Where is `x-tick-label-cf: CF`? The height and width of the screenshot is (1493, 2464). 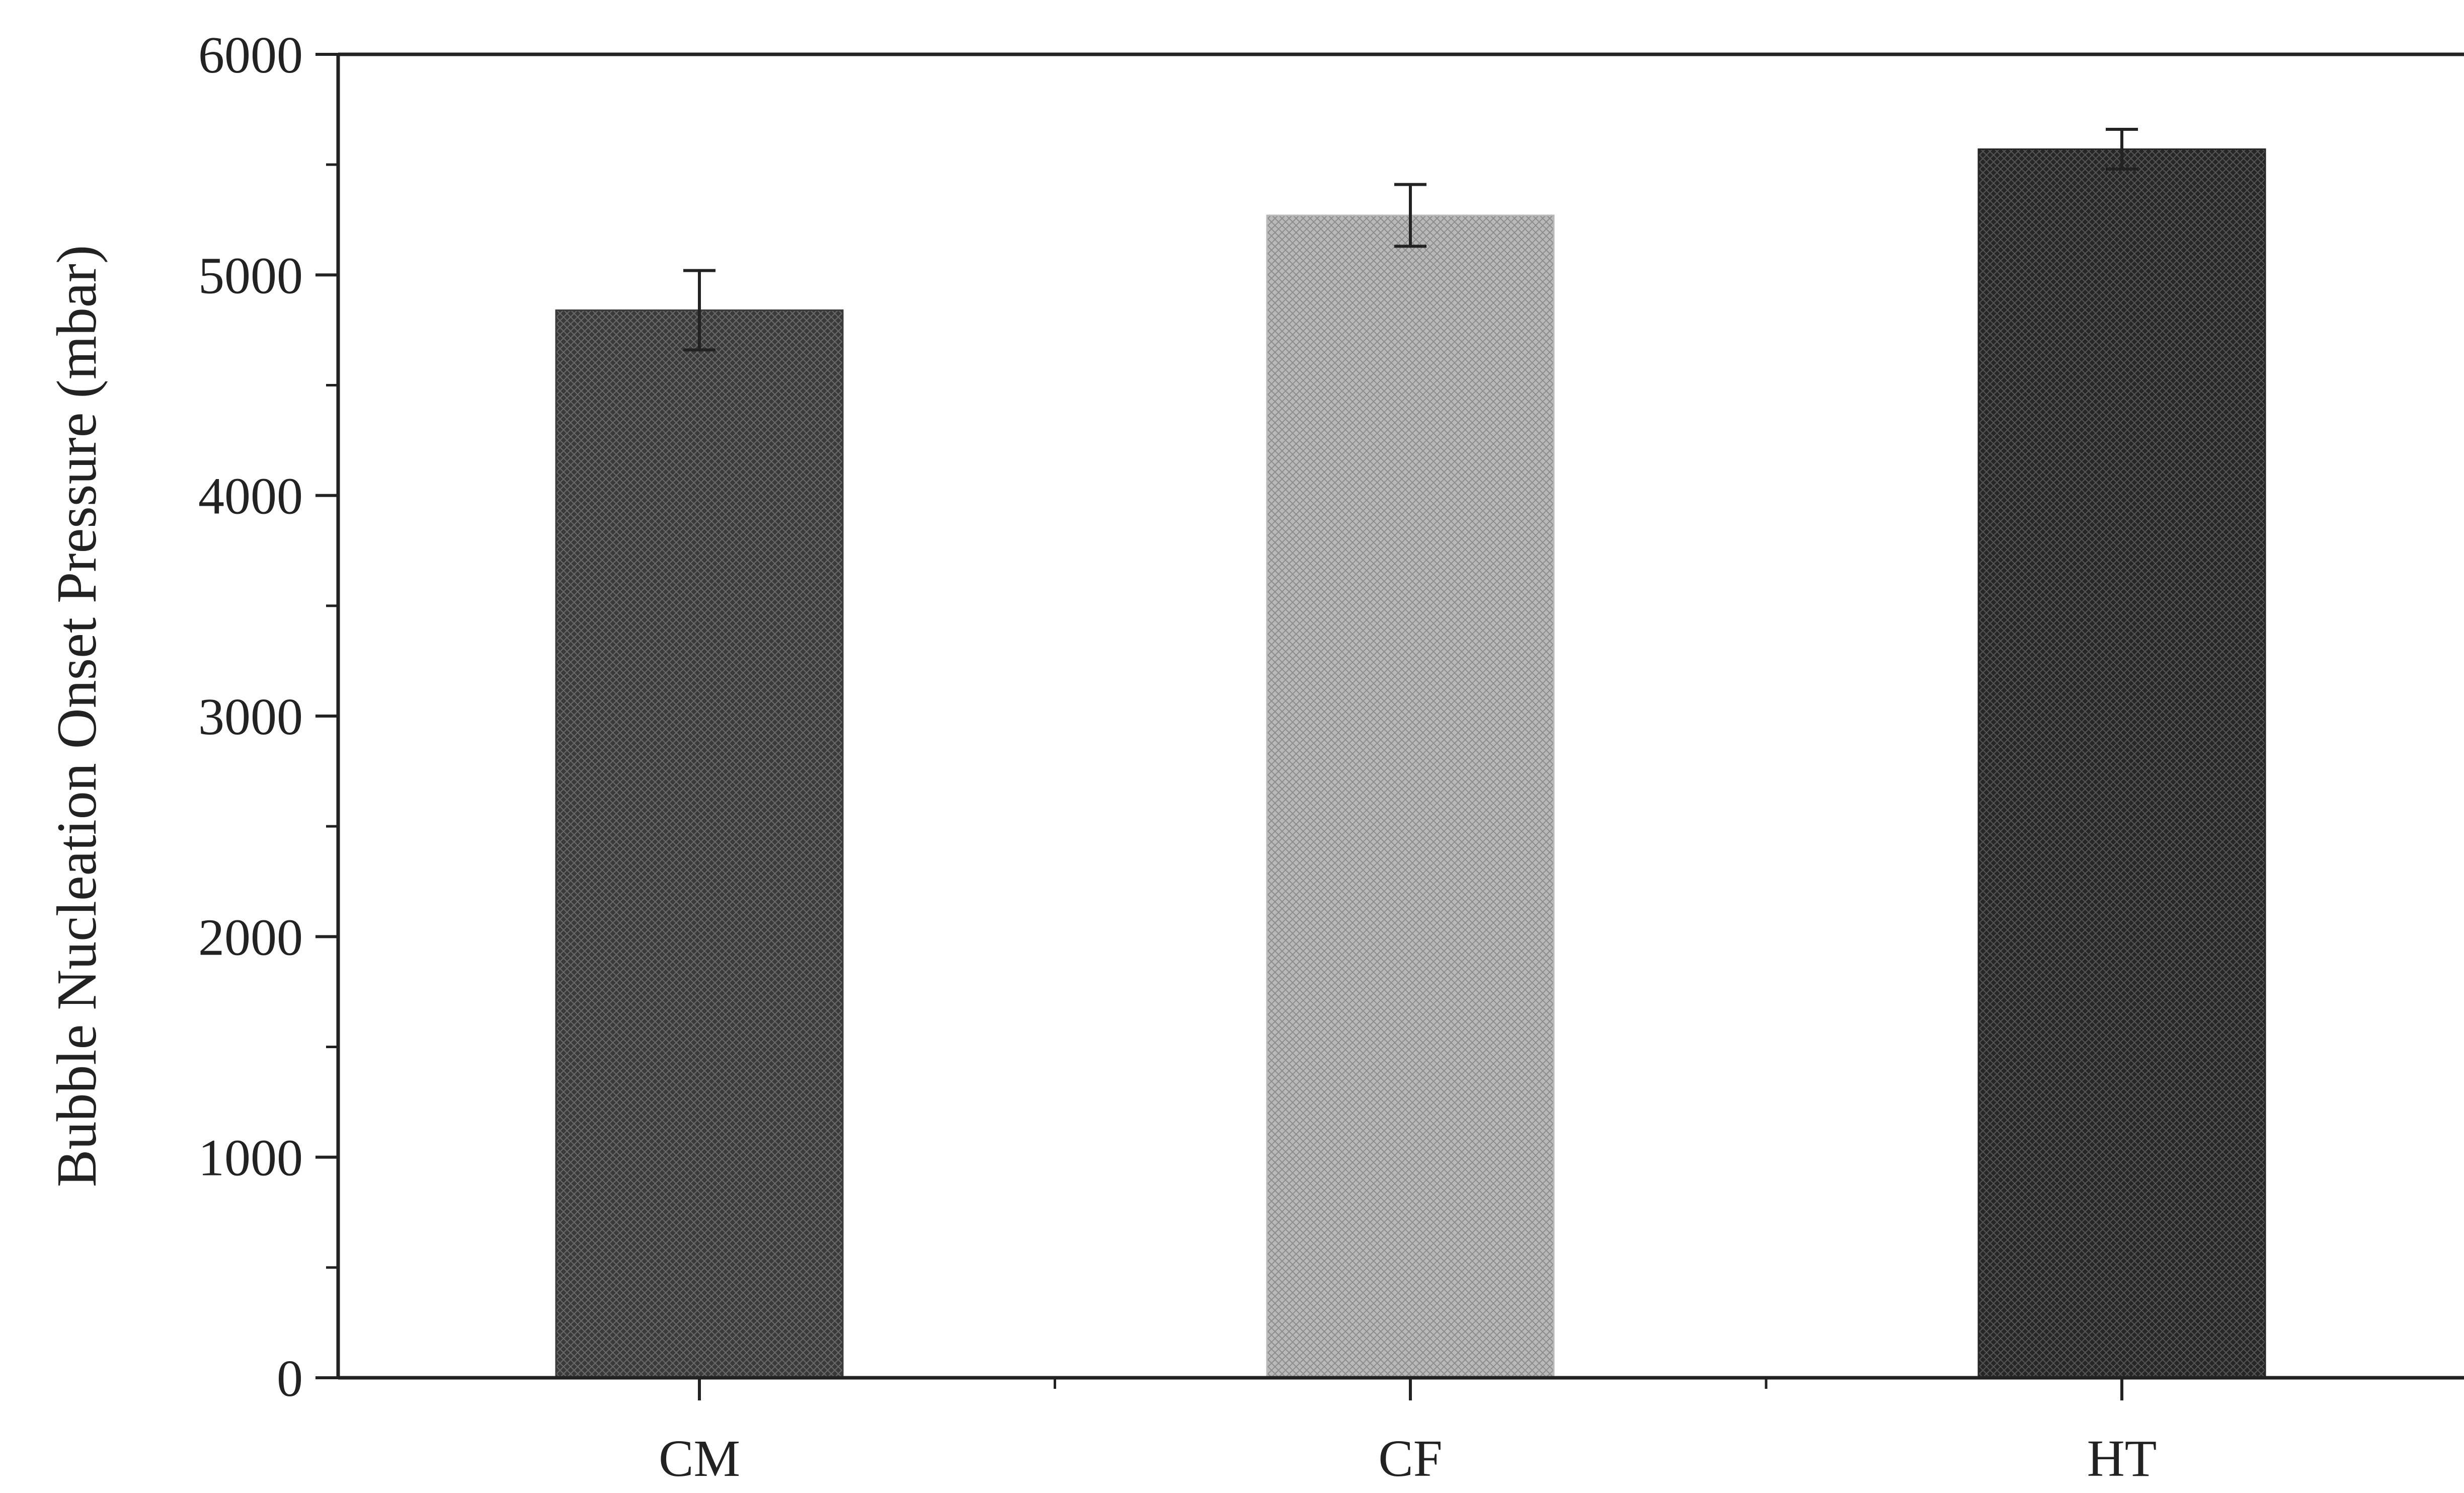
x-tick-label-cf: CF is located at coordinates (1410, 1458).